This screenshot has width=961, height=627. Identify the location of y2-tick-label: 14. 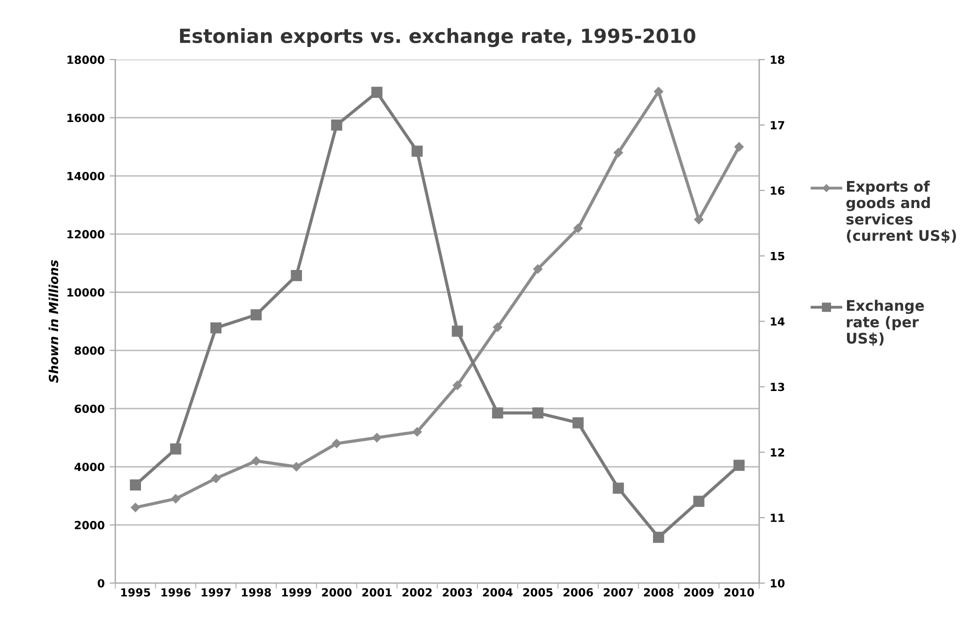
(777, 321).